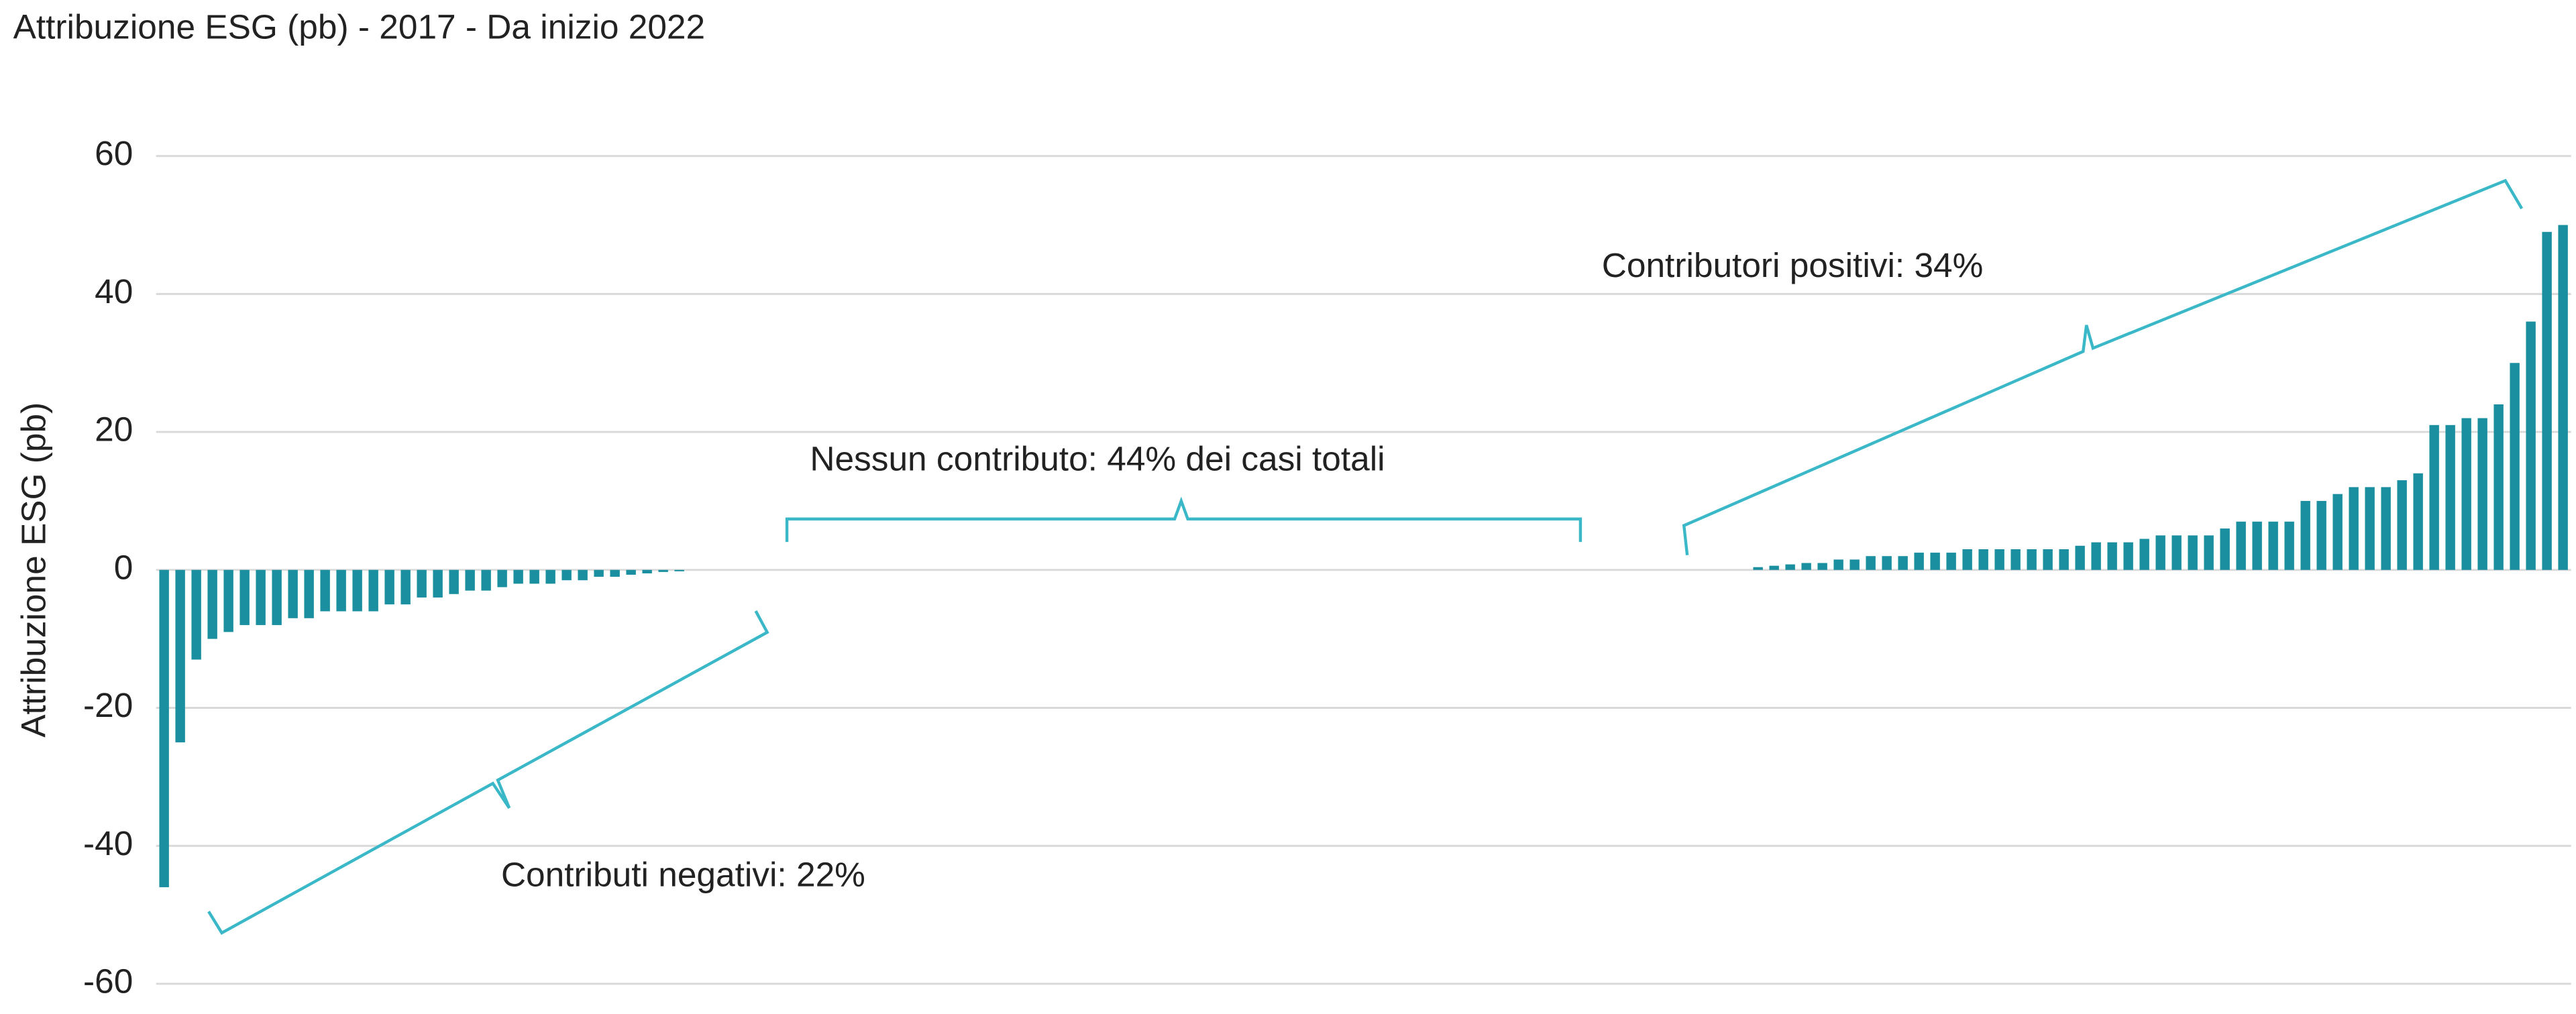  What do you see at coordinates (114, 152) in the screenshot?
I see `y-tick-label: 60` at bounding box center [114, 152].